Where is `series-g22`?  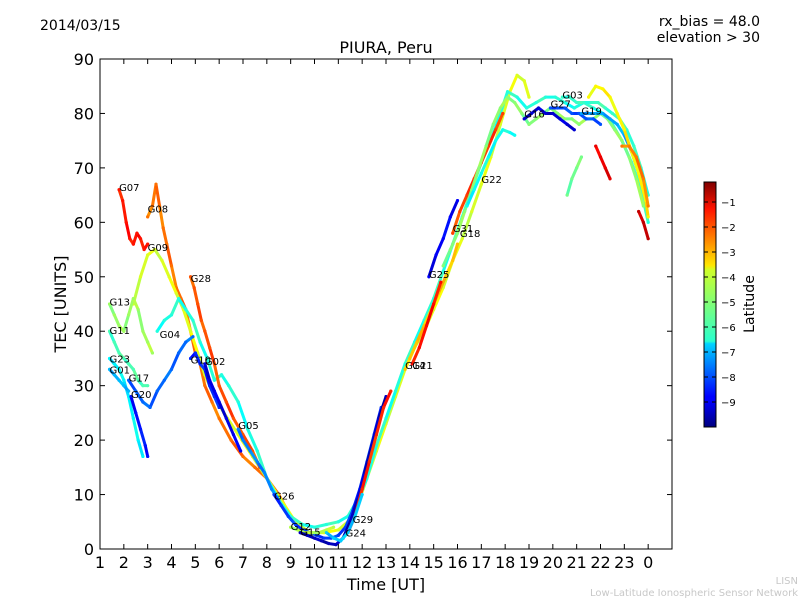 series-g22 is located at coordinates (491, 168).